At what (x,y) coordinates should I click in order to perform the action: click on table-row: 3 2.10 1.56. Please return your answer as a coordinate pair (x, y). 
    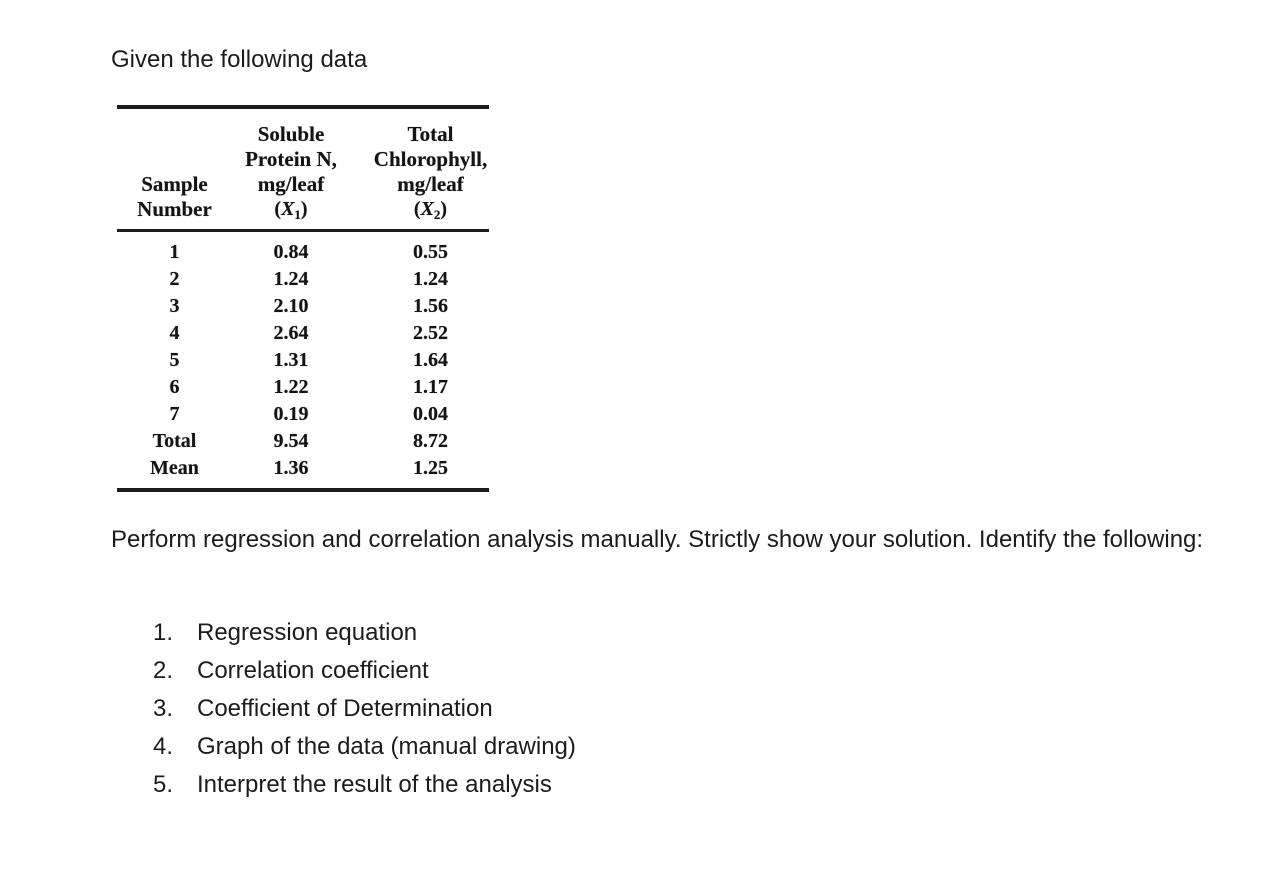
    Looking at the image, I should click on (303, 306).